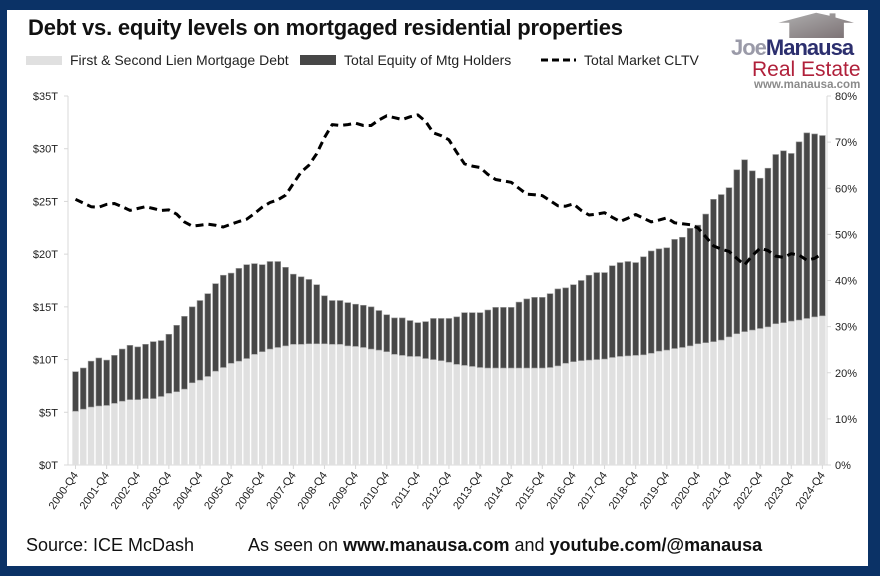  What do you see at coordinates (468, 491) in the screenshot?
I see `x-tick-label: 2013-Q4` at bounding box center [468, 491].